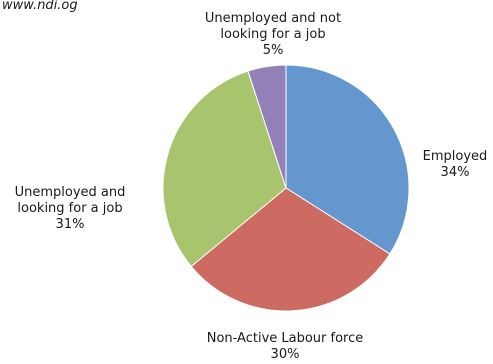 Image resolution: width=493 pixels, height=364 pixels. Describe the element at coordinates (224, 169) in the screenshot. I see `pie-slice-unemployed-and-looking-for-a-job` at that location.